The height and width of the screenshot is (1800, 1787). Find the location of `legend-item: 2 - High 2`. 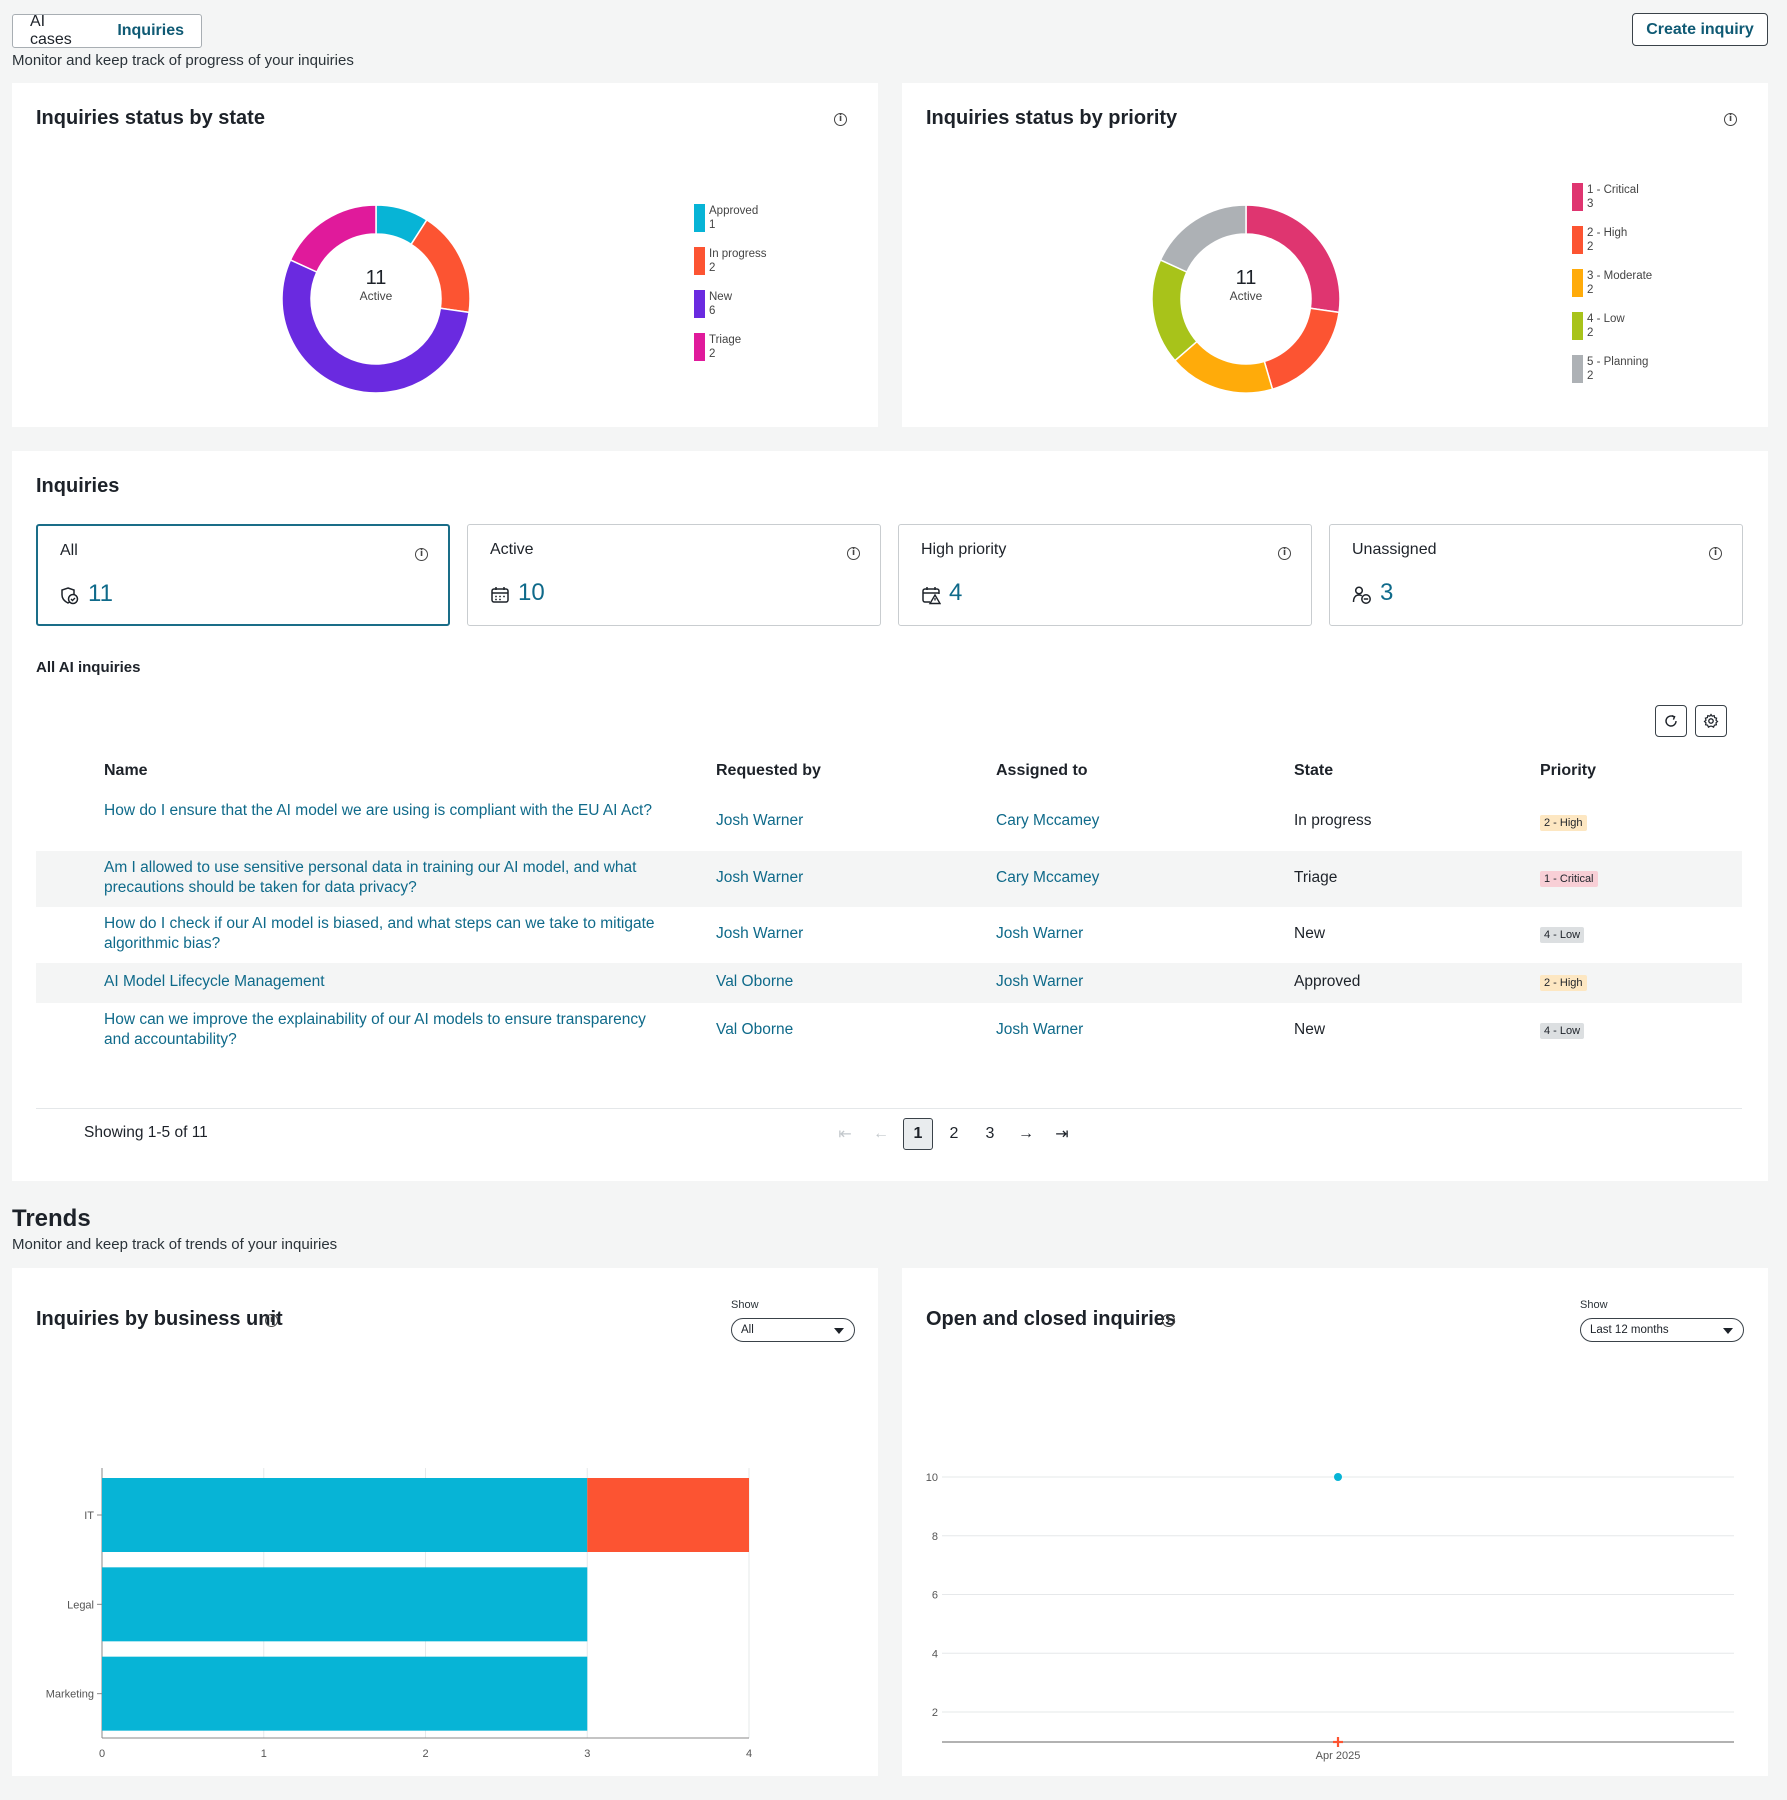

legend-item: 2 - High 2 is located at coordinates (1599, 240).